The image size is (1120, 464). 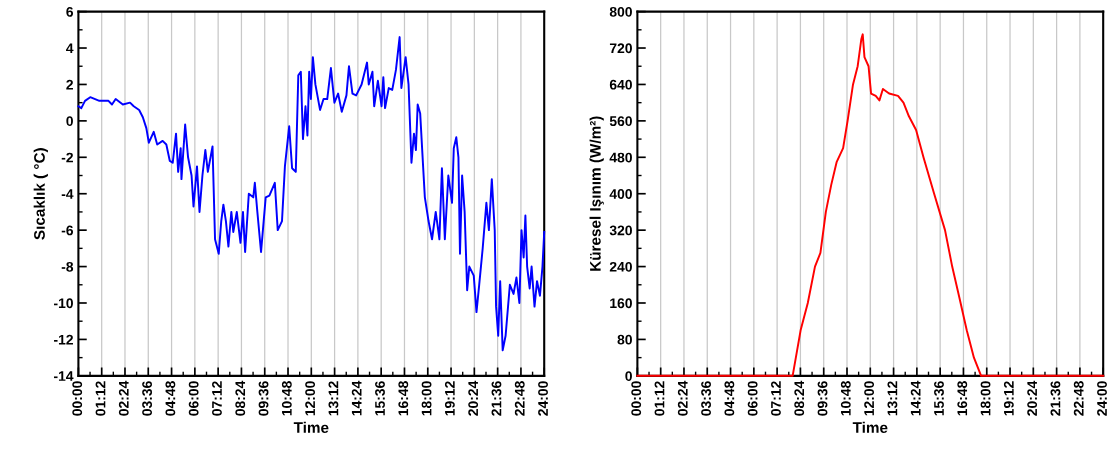 I want to click on y-tick-label: -8, so click(x=67, y=266).